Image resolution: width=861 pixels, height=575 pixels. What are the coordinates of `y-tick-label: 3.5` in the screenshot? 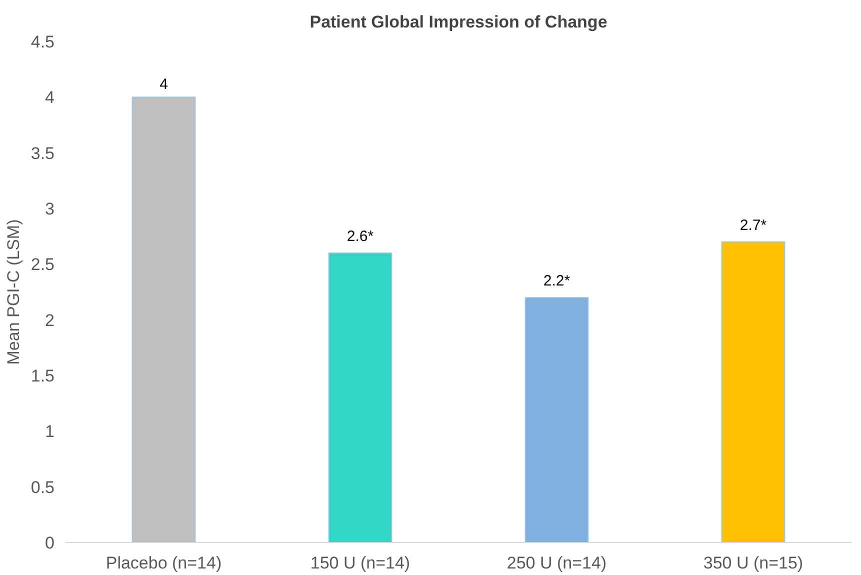 It's located at (42, 153).